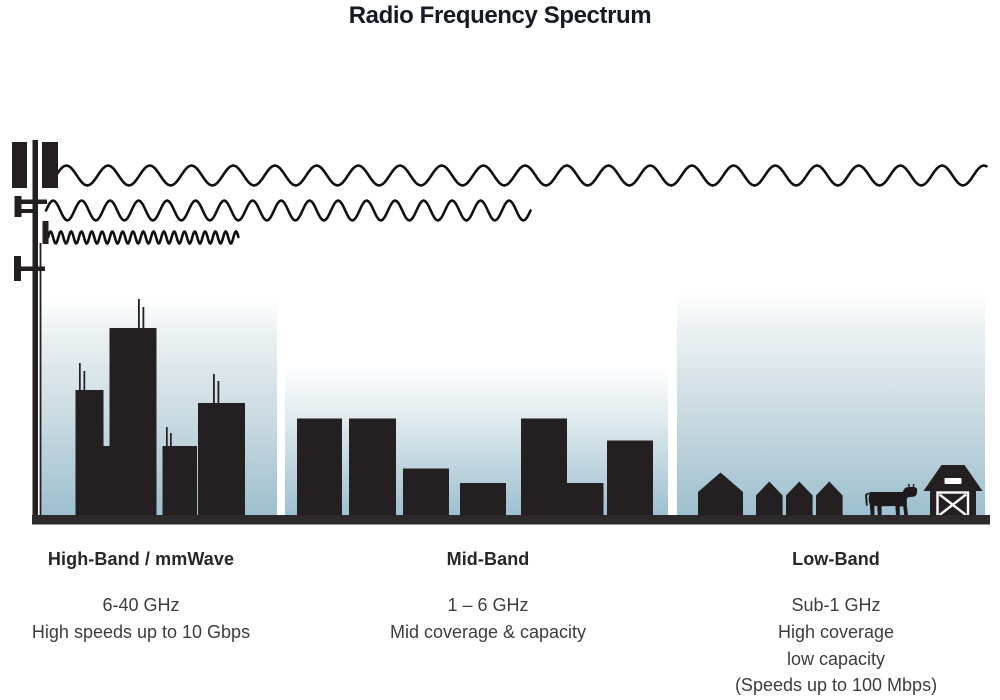 This screenshot has height=700, width=1000. Describe the element at coordinates (521, 175) in the screenshot. I see `low-band-wave-icon` at that location.